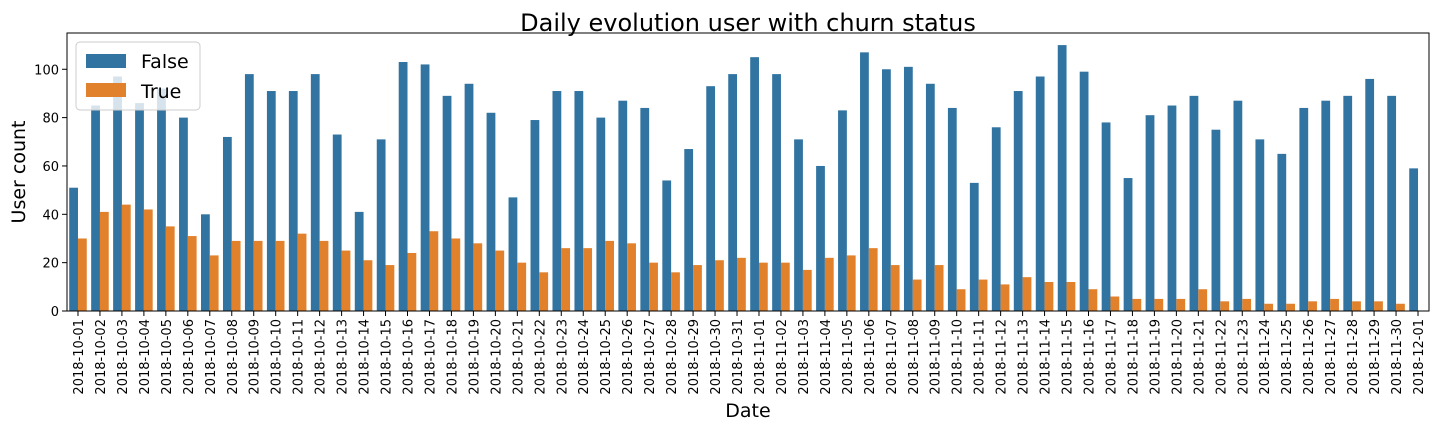 This screenshot has height=436, width=1440. I want to click on legend-swatch-false, so click(106, 61).